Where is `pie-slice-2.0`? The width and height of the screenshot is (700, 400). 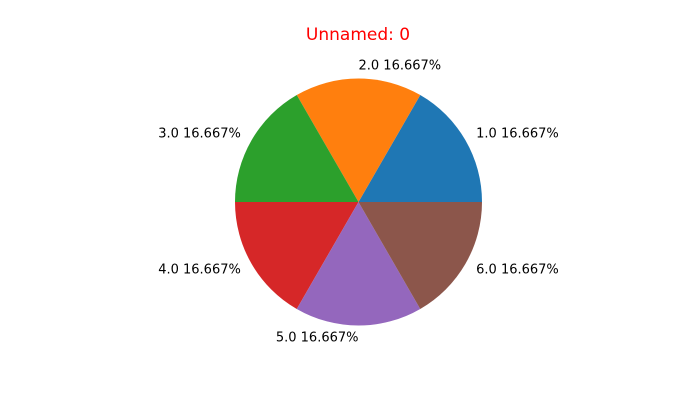 pie-slice-2.0 is located at coordinates (358, 140).